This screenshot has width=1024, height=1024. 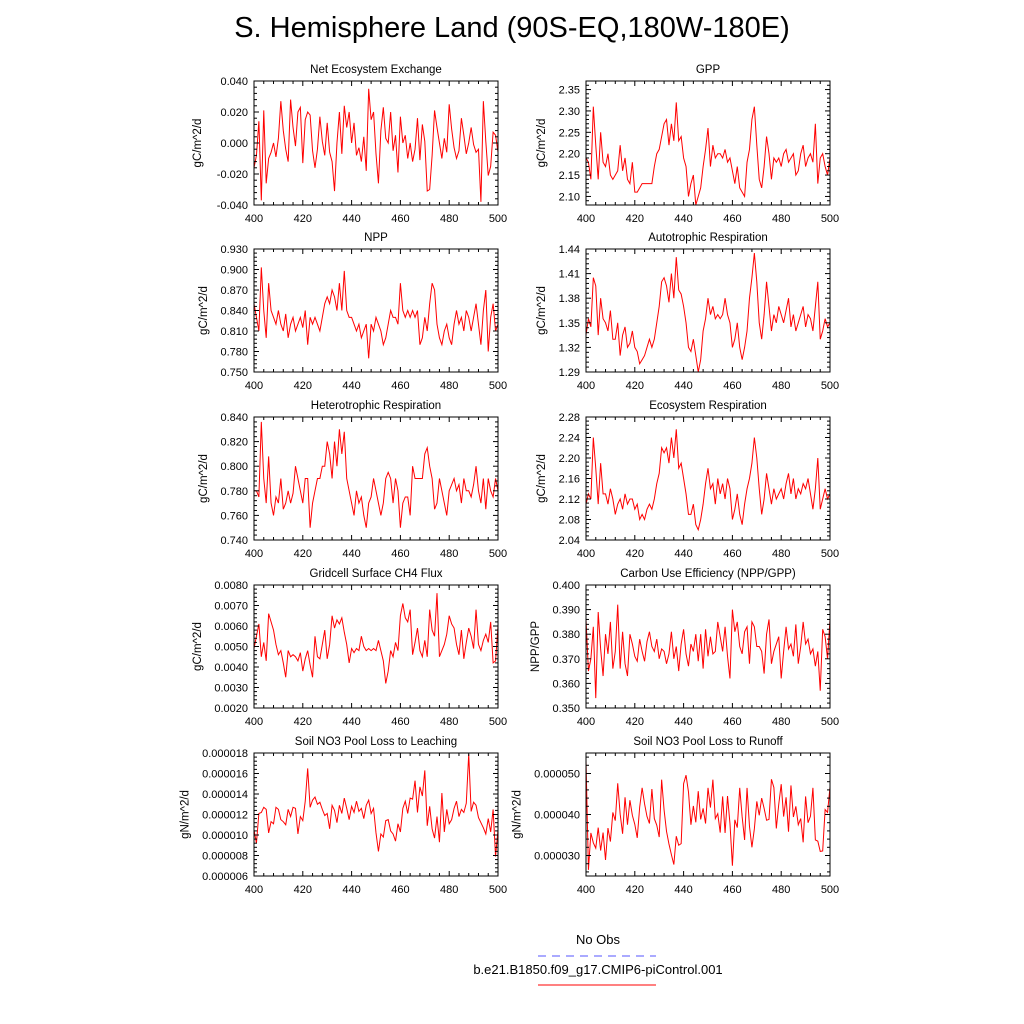 I want to click on y-tick-label: 0.800, so click(x=234, y=467).